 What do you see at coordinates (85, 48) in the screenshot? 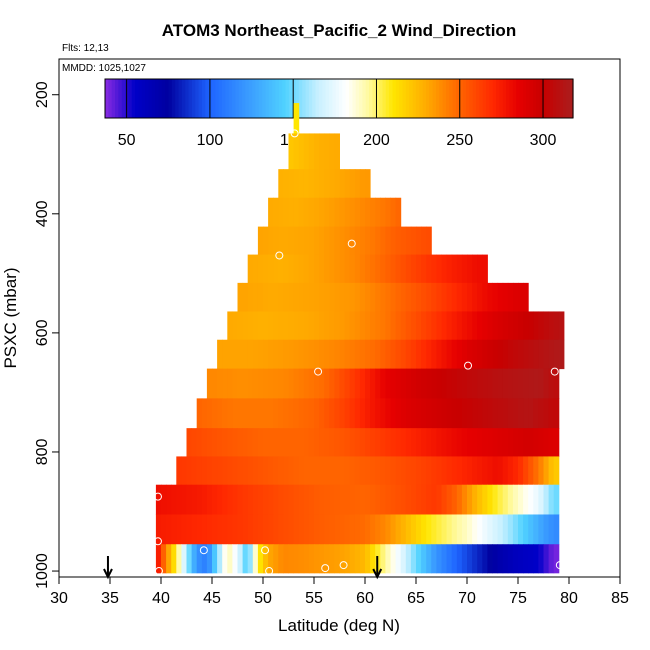
I see `flights-label: Flts: 12,13` at bounding box center [85, 48].